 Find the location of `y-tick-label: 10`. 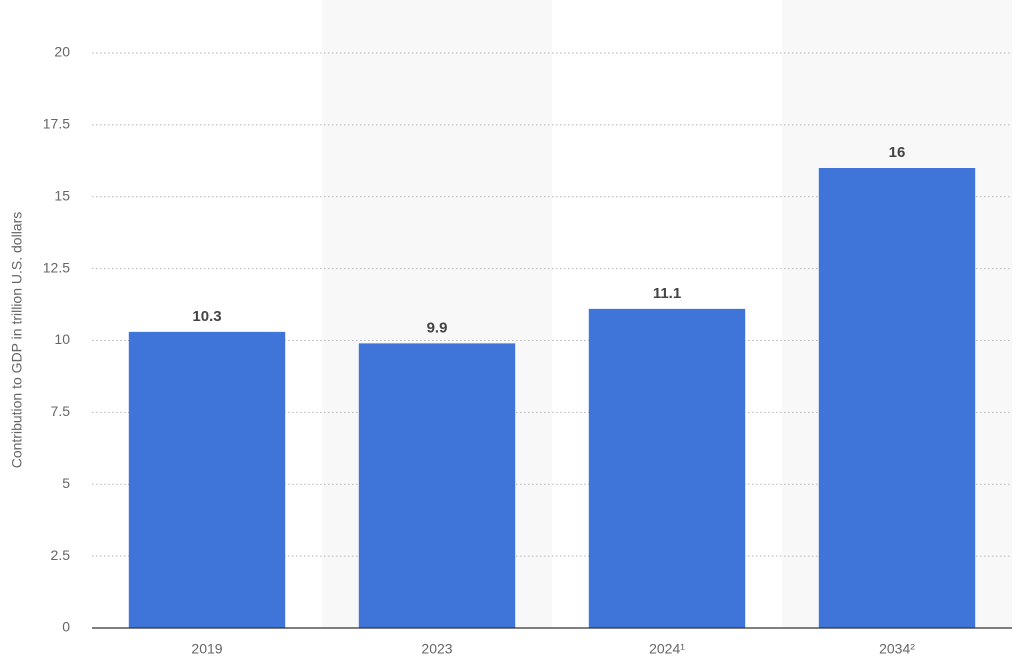

y-tick-label: 10 is located at coordinates (62, 339).